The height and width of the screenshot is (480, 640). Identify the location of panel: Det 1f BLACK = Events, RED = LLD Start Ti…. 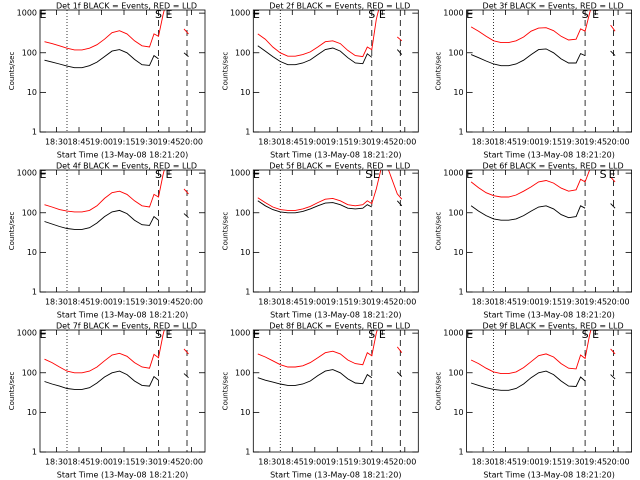
(107, 81).